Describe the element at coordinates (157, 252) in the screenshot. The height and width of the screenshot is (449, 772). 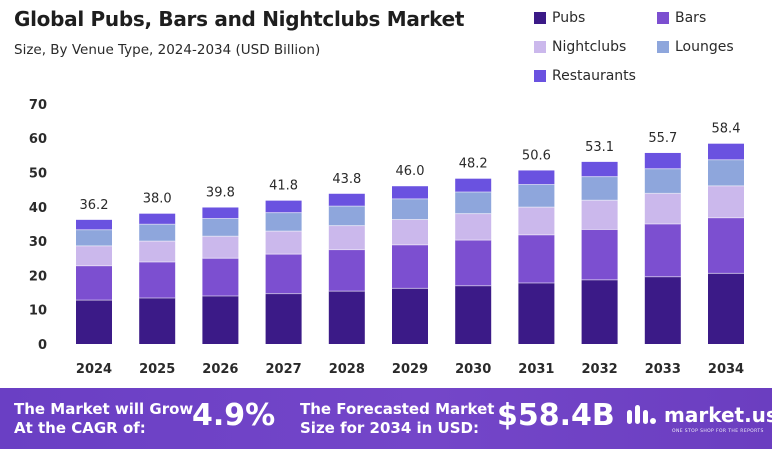
I see `bar-segment-nightclubs-2025` at that location.